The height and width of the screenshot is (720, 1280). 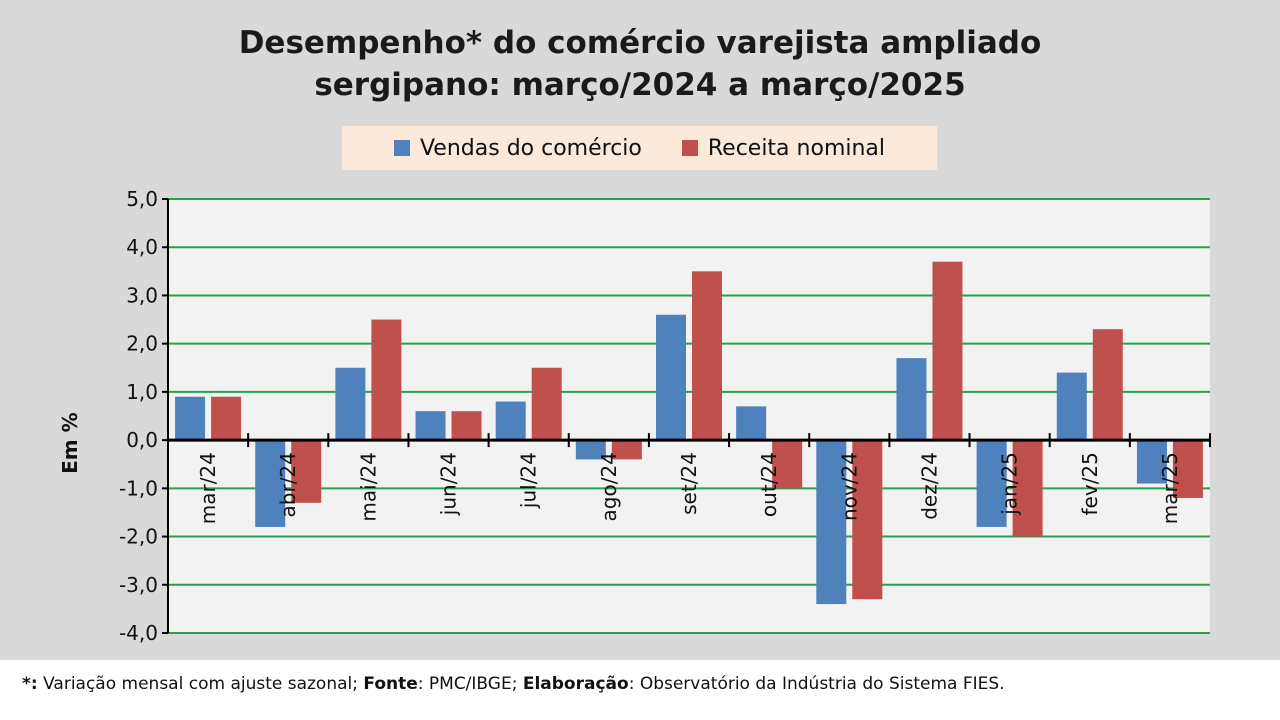 What do you see at coordinates (142, 199) in the screenshot?
I see `y-tick-label: 5,0` at bounding box center [142, 199].